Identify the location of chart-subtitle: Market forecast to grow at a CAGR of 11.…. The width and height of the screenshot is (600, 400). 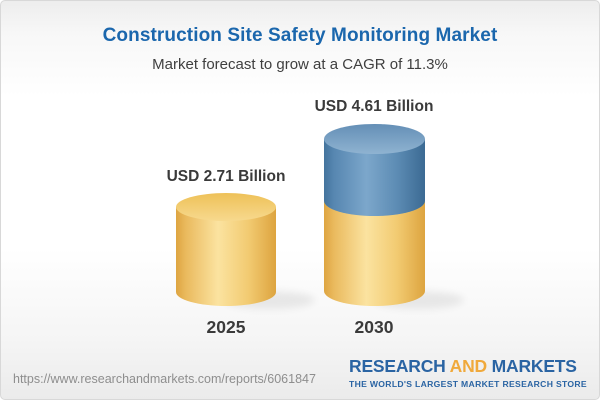
(300, 64).